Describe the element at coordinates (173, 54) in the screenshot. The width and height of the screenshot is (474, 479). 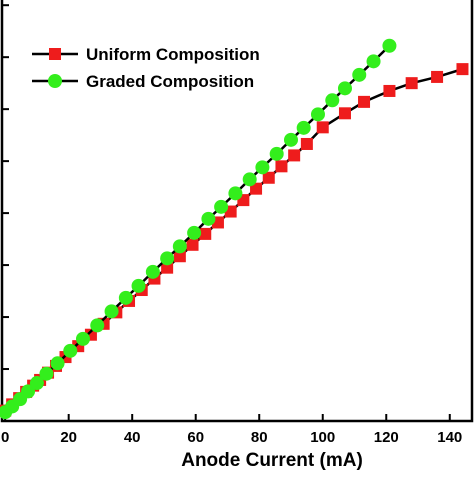
I see `legend-label: Uniform Composition` at that location.